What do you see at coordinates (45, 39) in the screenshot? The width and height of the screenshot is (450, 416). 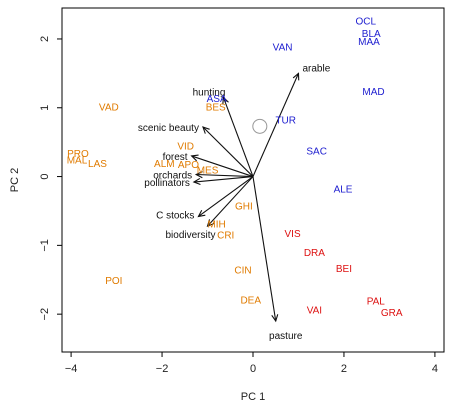 I see `y-tick-label: 2` at bounding box center [45, 39].